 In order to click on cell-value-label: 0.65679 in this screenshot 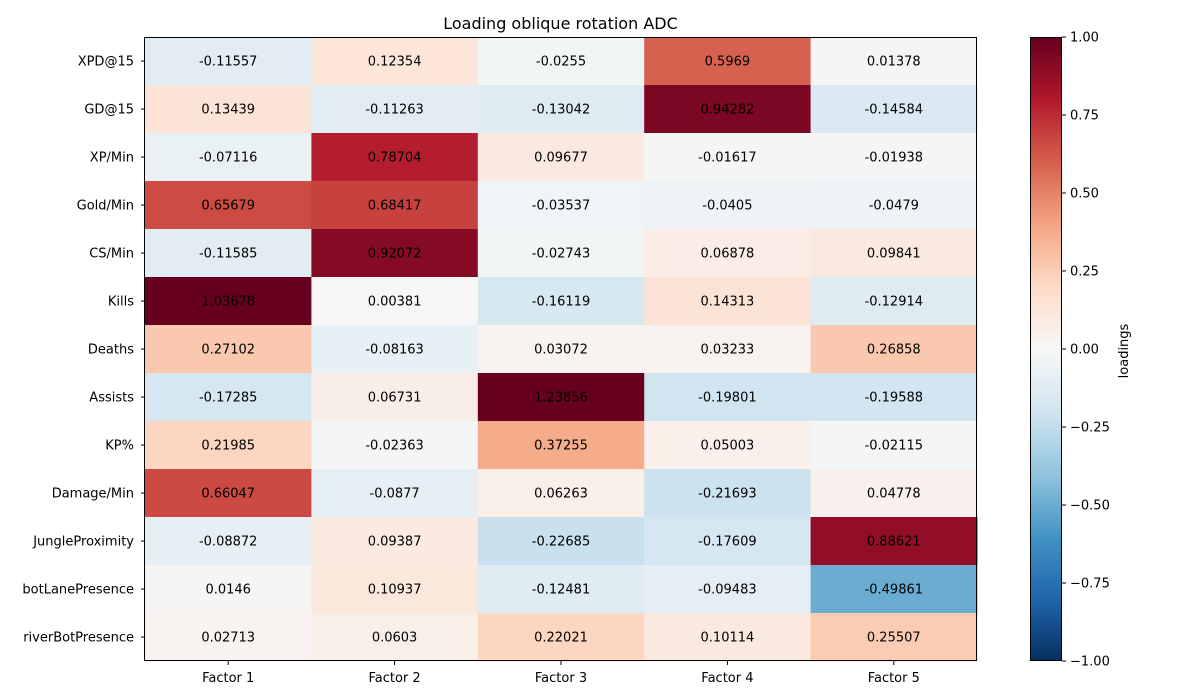, I will do `click(228, 206)`.